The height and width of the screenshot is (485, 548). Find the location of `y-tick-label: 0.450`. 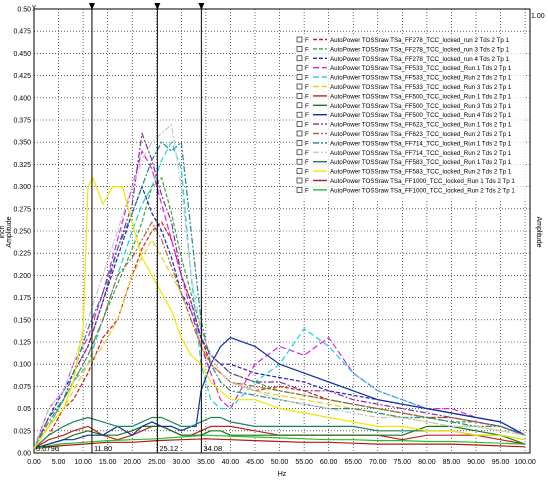

y-tick-label: 0.450 is located at coordinates (22, 54).